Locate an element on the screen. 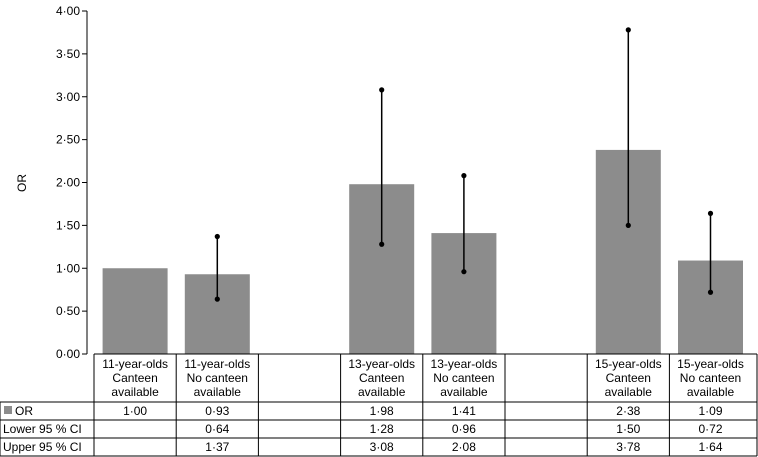  y-tick-label: 1·50 is located at coordinates (68, 225).